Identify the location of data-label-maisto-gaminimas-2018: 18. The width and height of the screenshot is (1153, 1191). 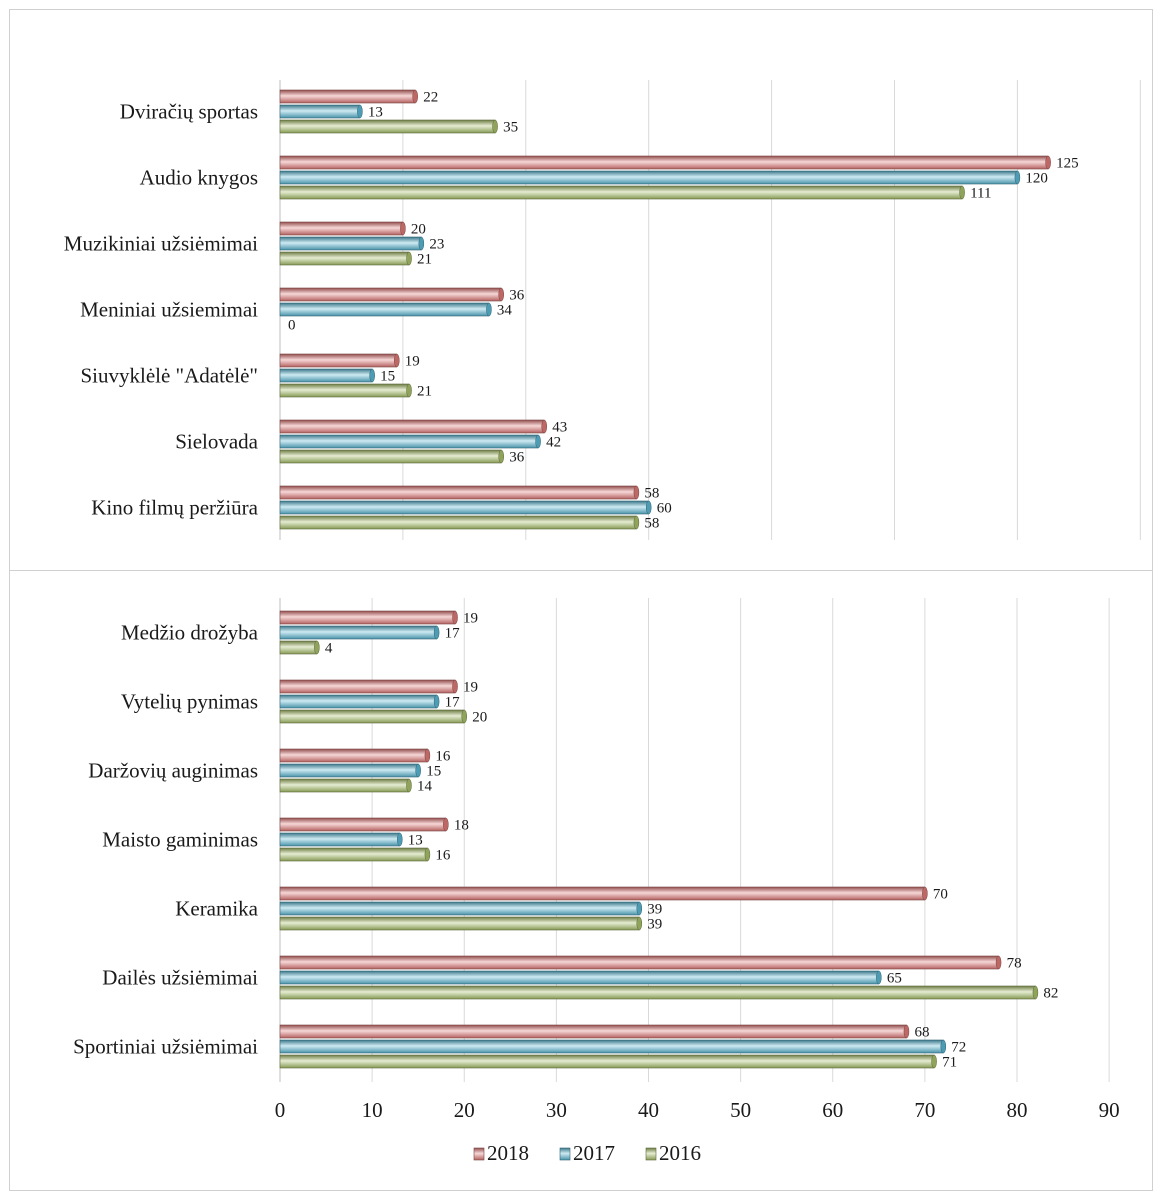
(461, 826).